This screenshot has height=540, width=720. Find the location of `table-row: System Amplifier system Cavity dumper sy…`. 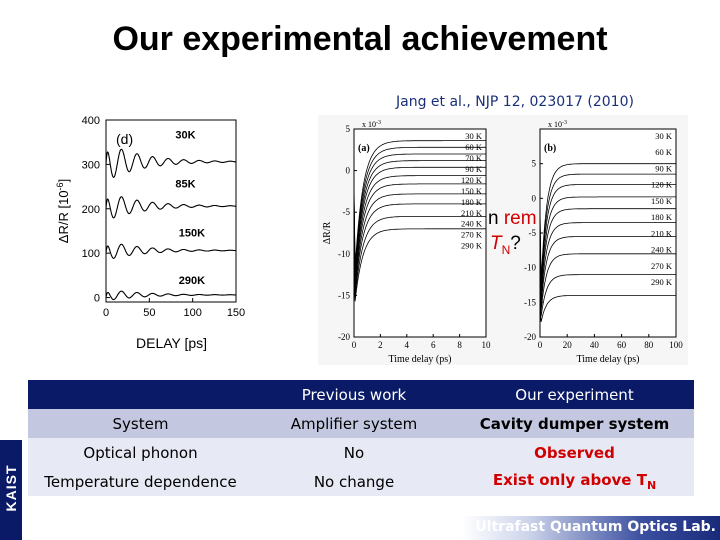

table-row: System Amplifier system Cavity dumper sy… is located at coordinates (361, 423).